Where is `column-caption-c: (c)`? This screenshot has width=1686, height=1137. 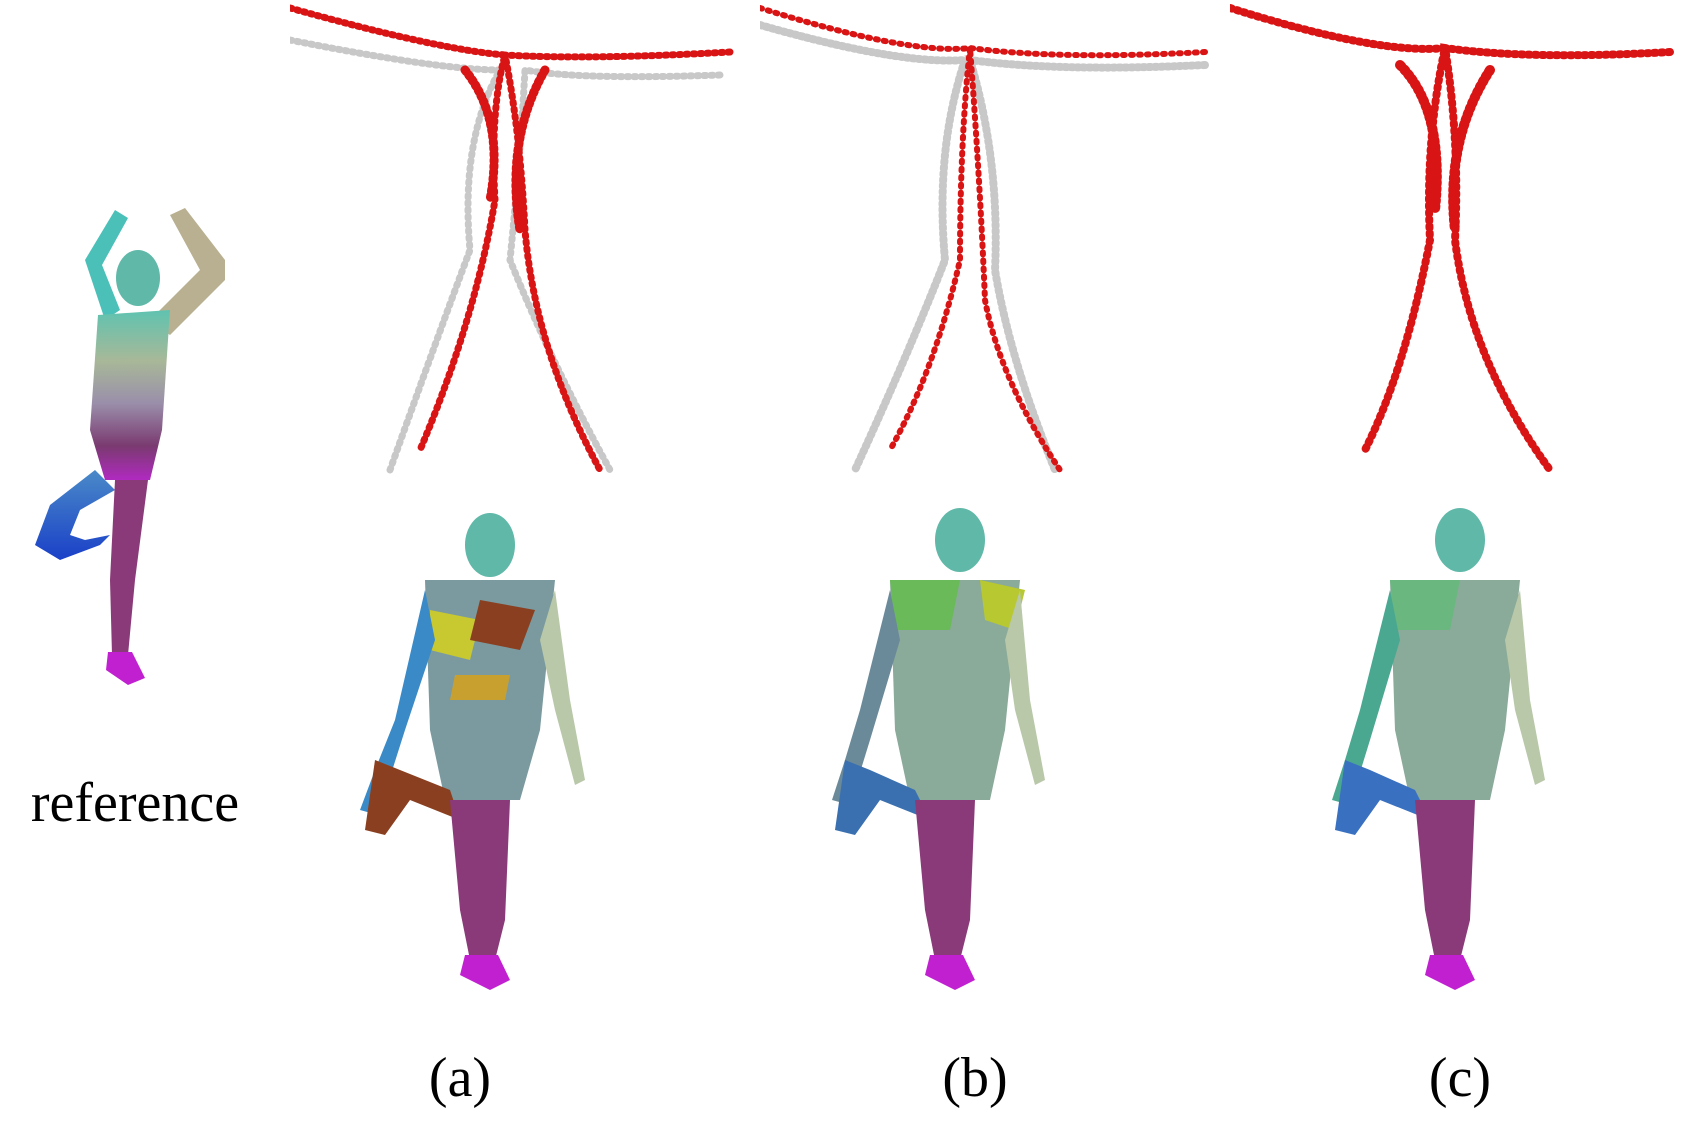 column-caption-c: (c) is located at coordinates (1460, 1078).